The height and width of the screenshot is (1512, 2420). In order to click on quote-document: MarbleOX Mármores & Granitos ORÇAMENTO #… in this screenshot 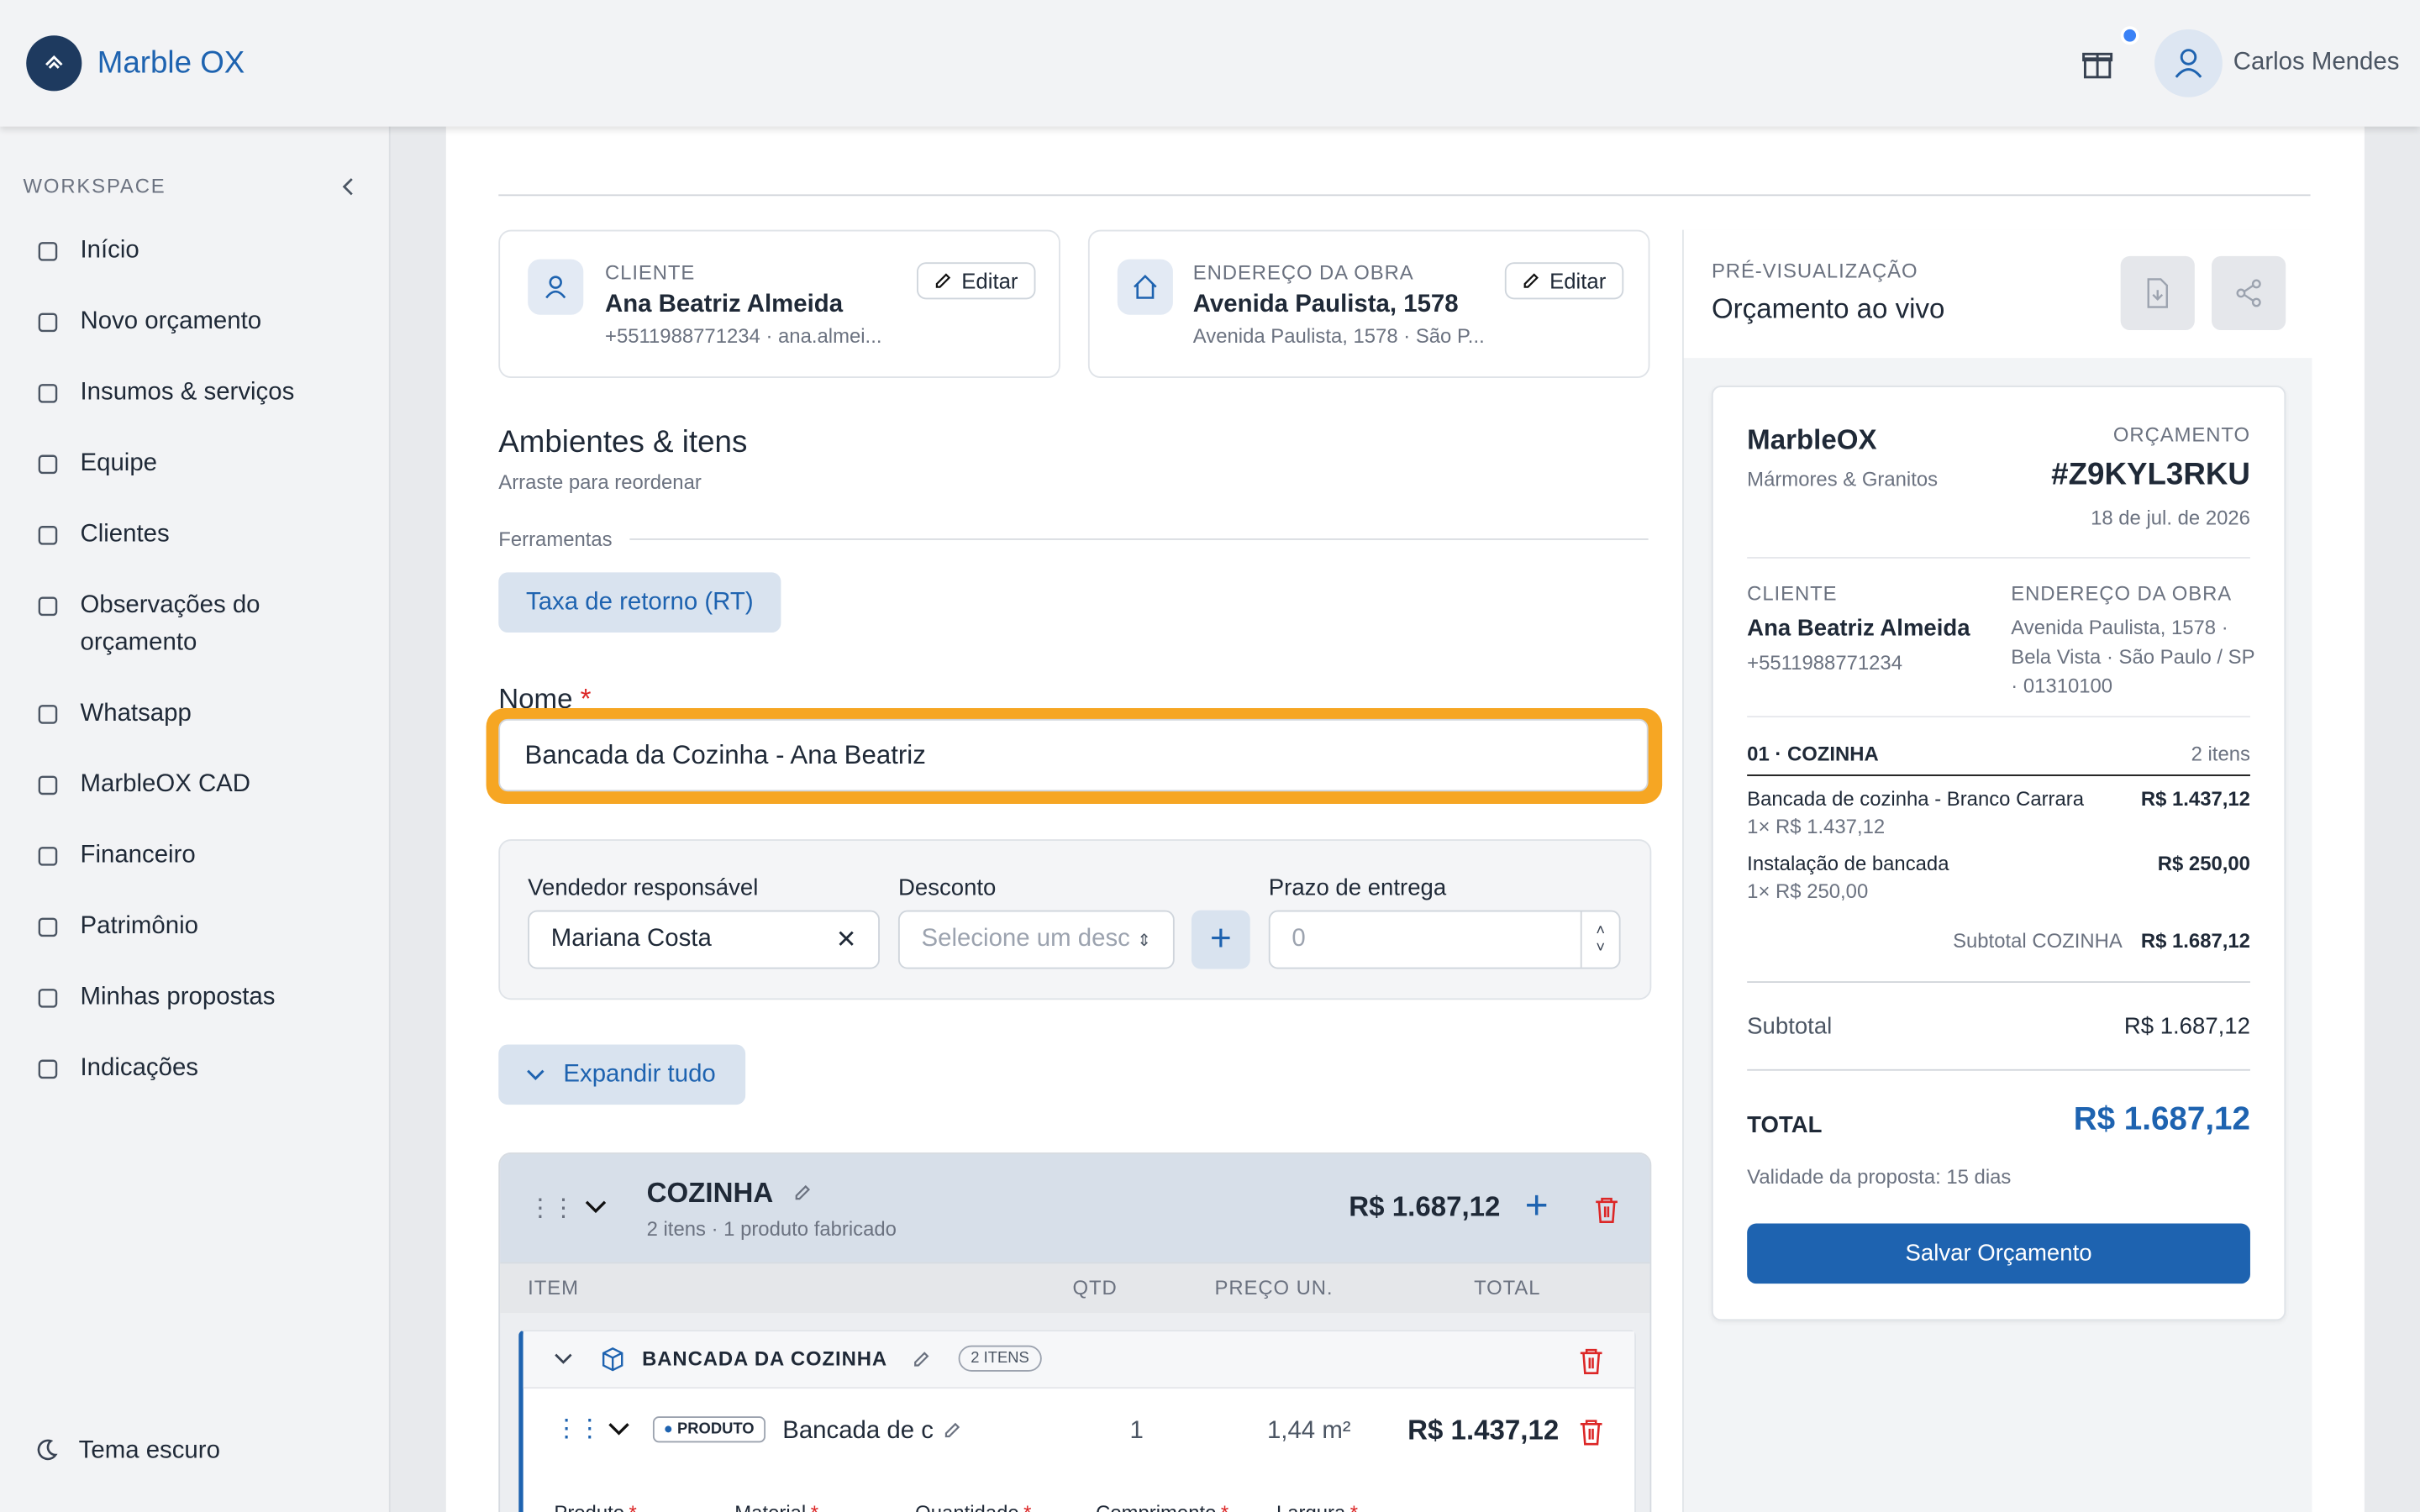, I will do `click(1998, 853)`.